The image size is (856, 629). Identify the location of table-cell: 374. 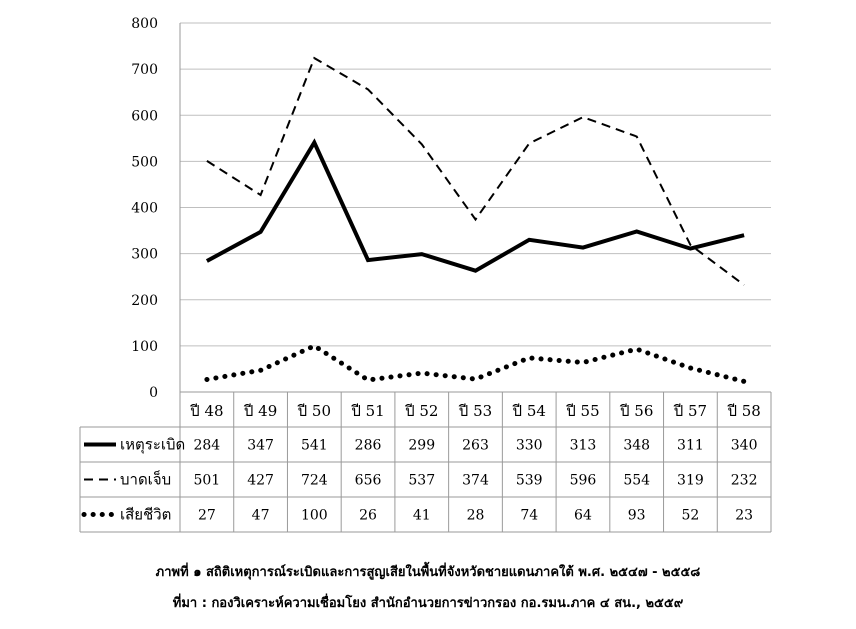
(475, 481).